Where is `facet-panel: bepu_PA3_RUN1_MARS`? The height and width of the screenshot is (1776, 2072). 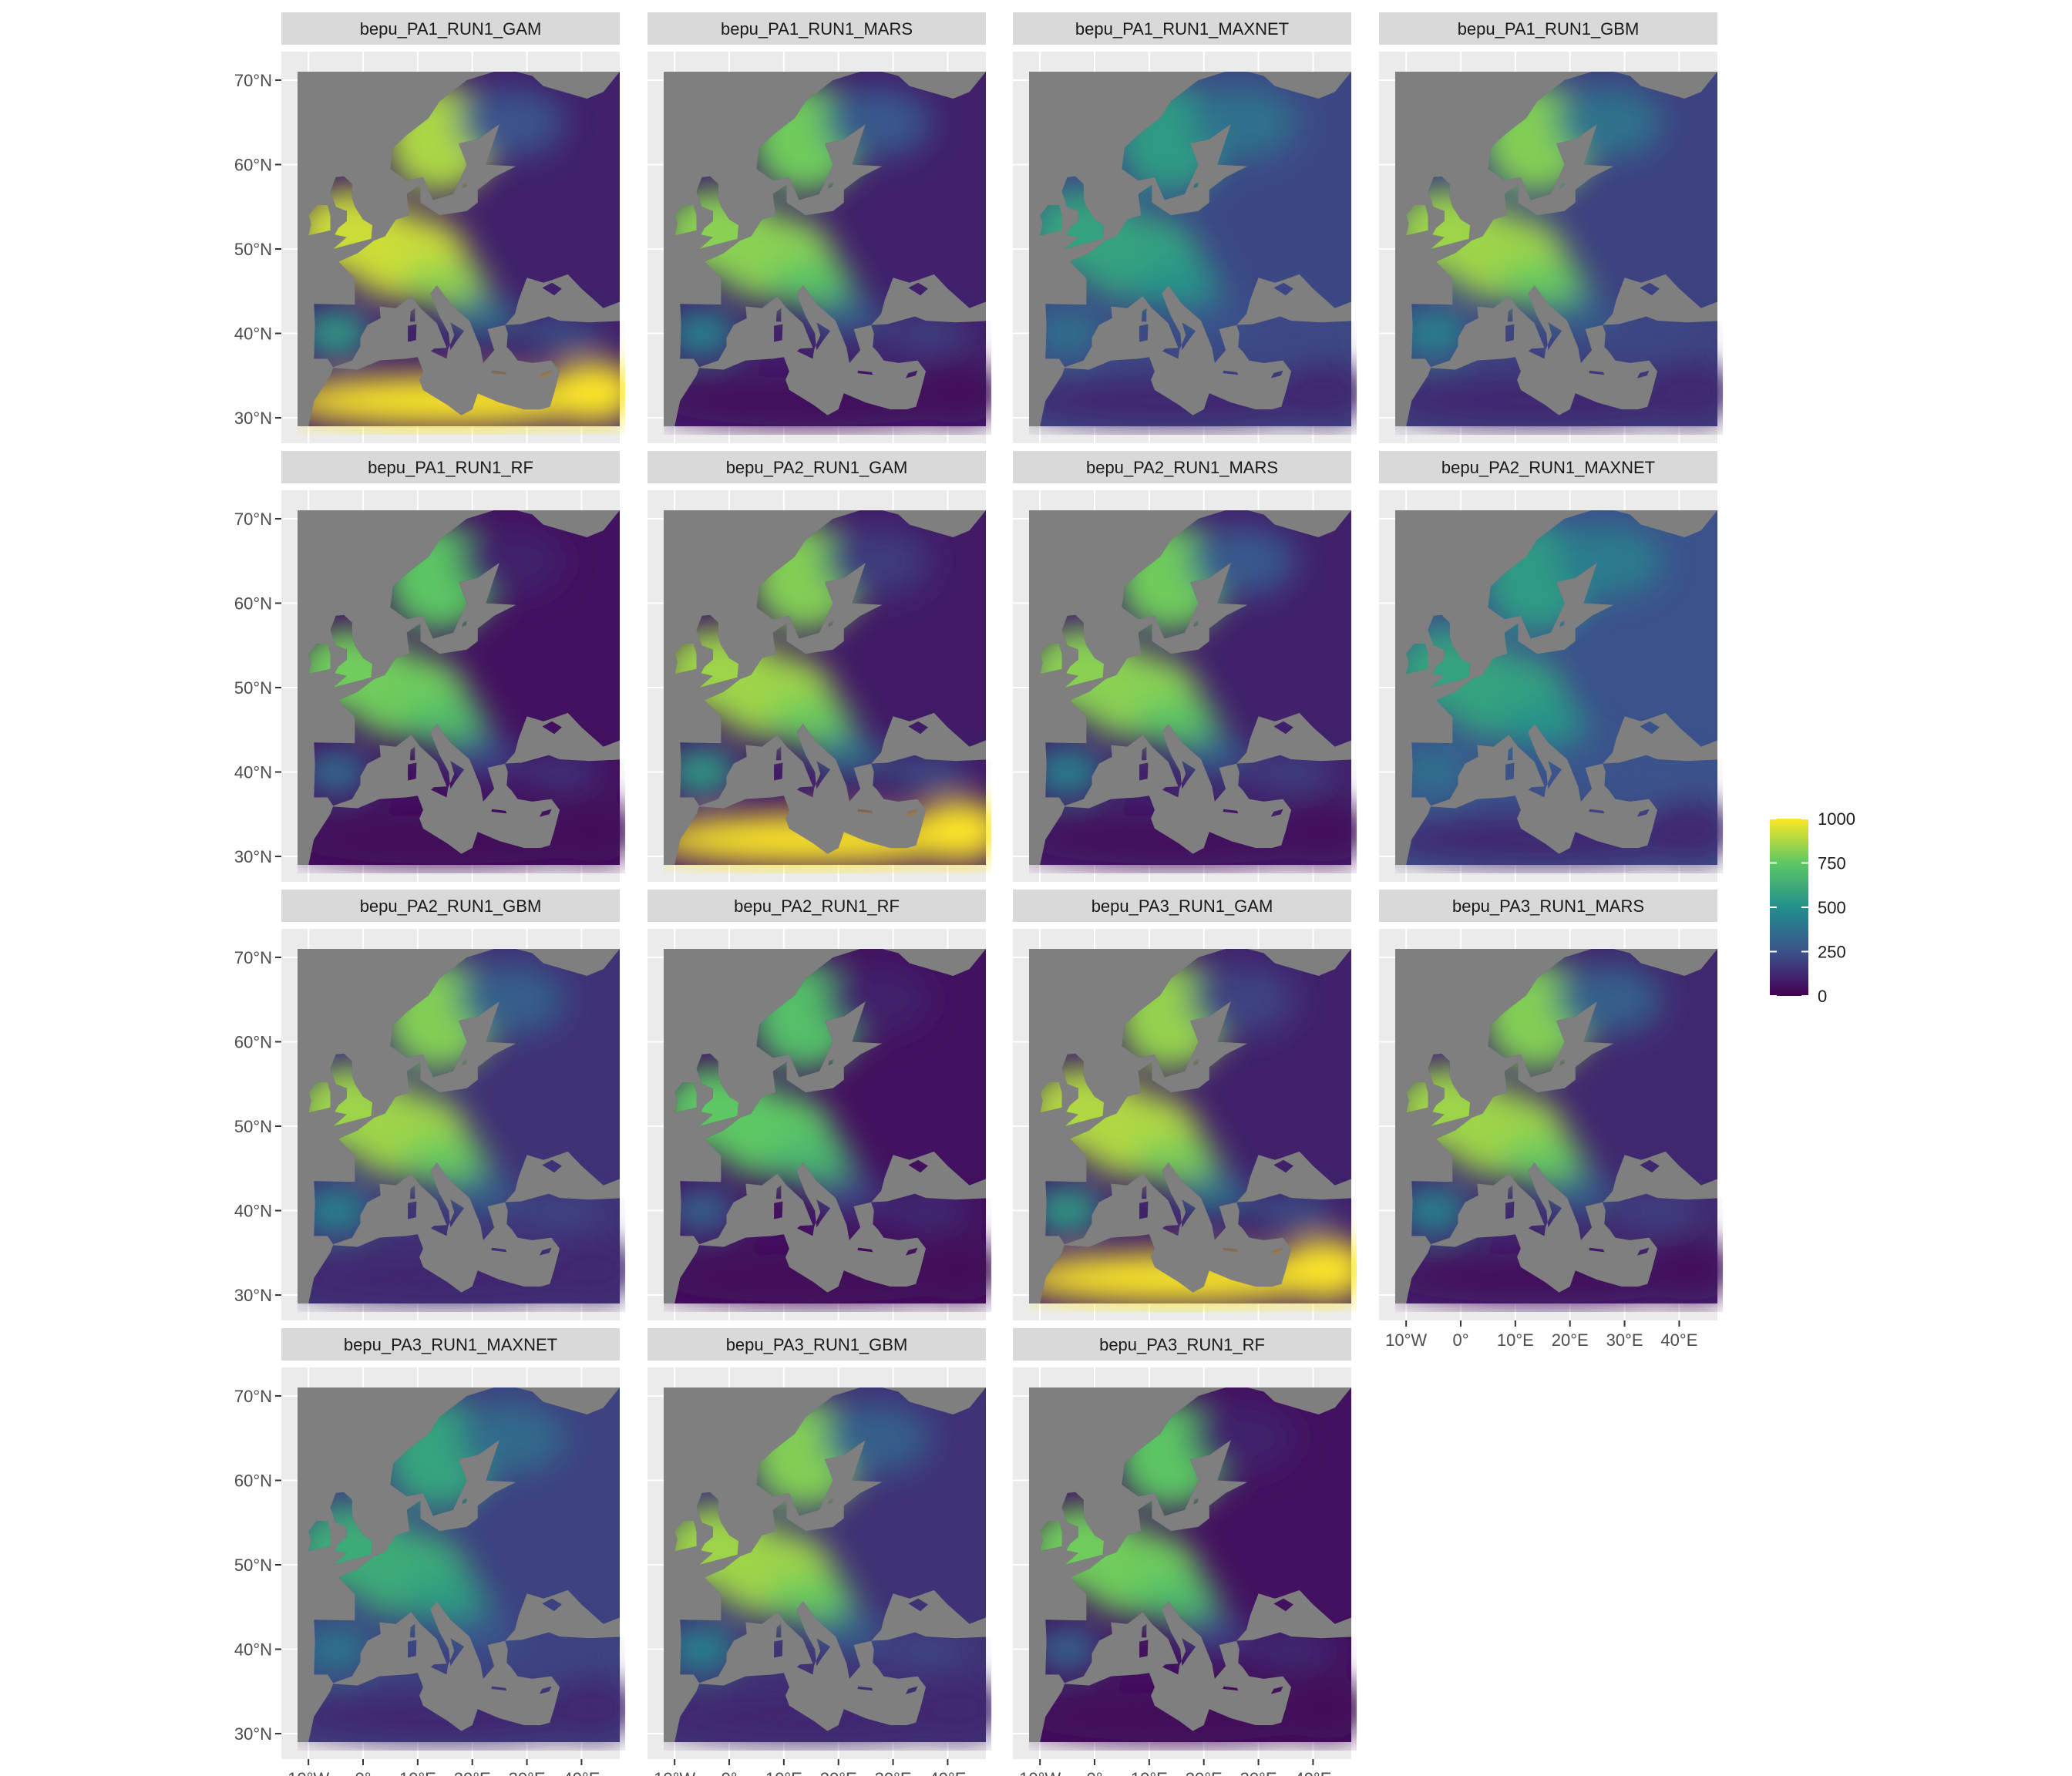 facet-panel: bepu_PA3_RUN1_MARS is located at coordinates (1552, 1105).